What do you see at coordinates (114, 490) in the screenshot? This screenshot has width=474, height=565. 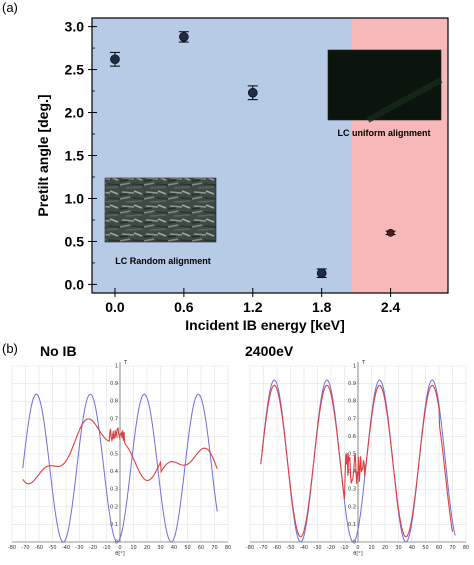 I see `y-tick-label: 0.3` at bounding box center [114, 490].